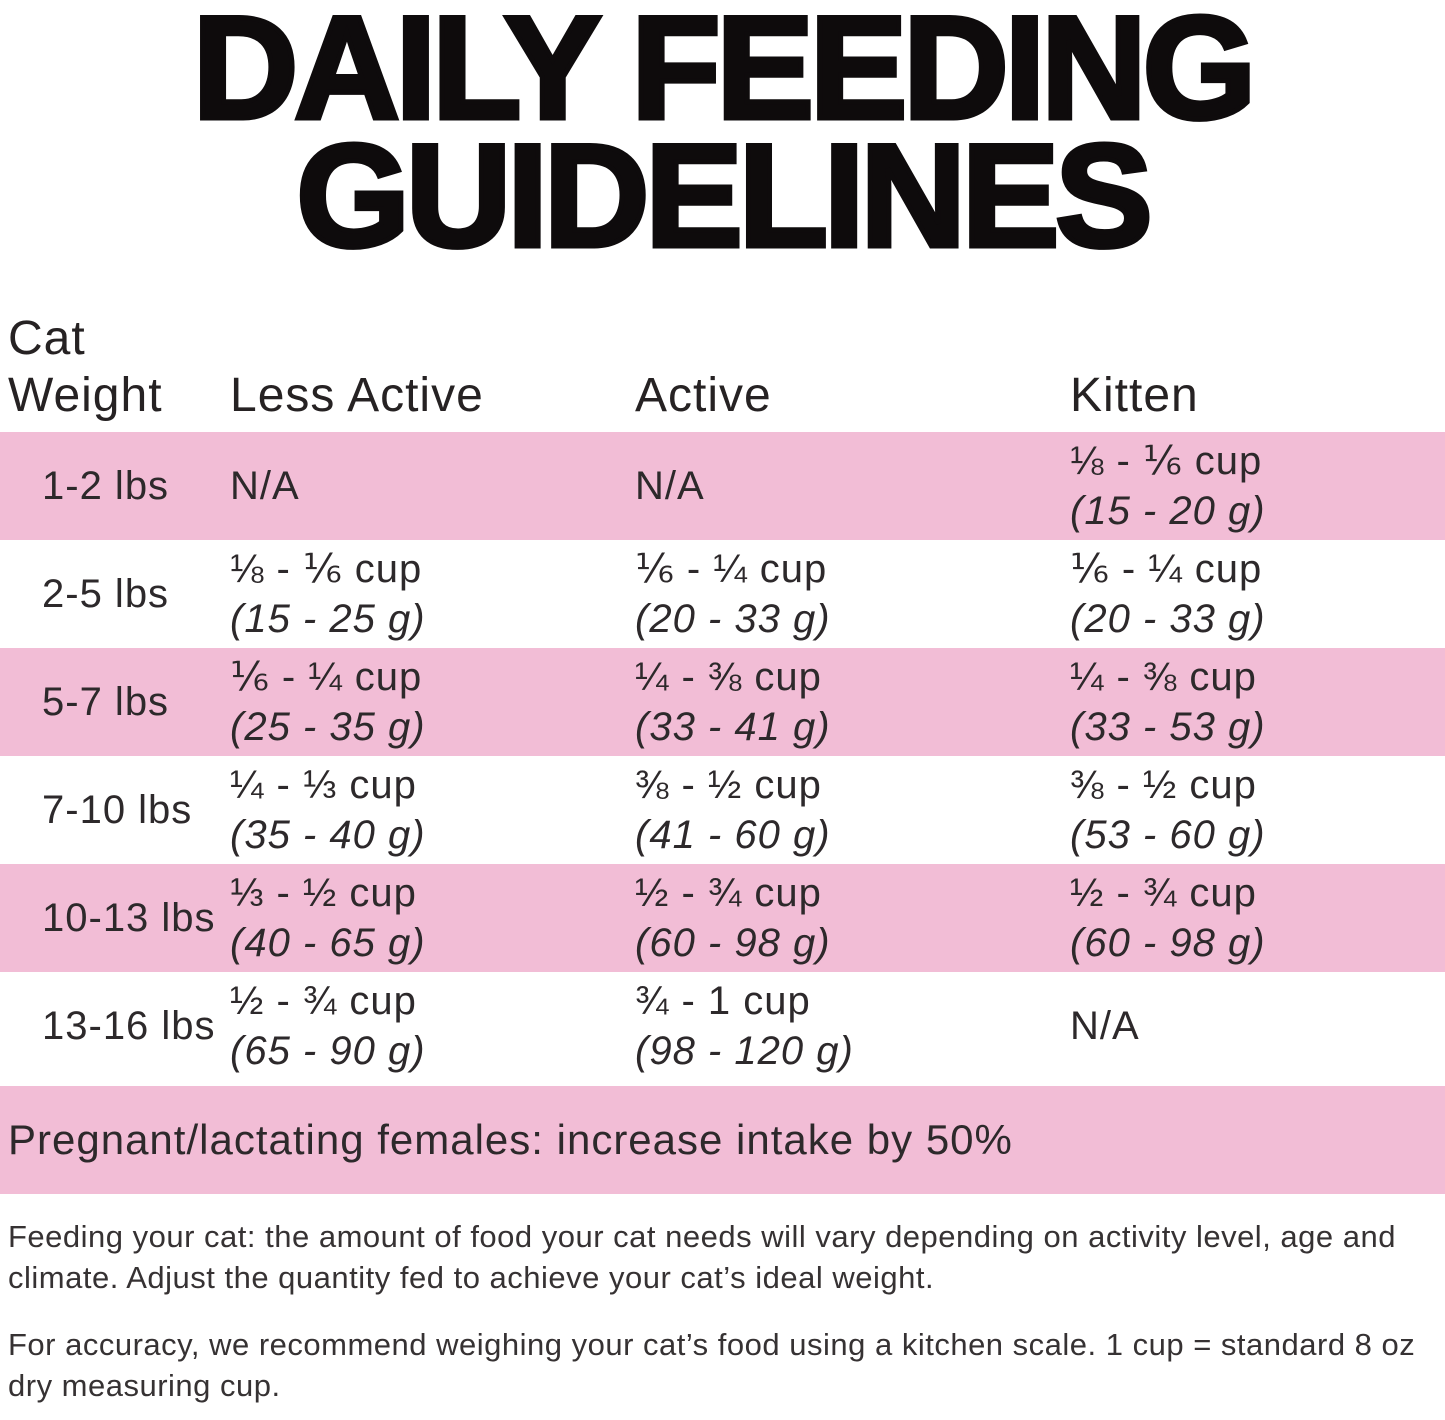 This screenshot has width=1445, height=1420. I want to click on header-cat-weight-line1: Cat, so click(47, 338).